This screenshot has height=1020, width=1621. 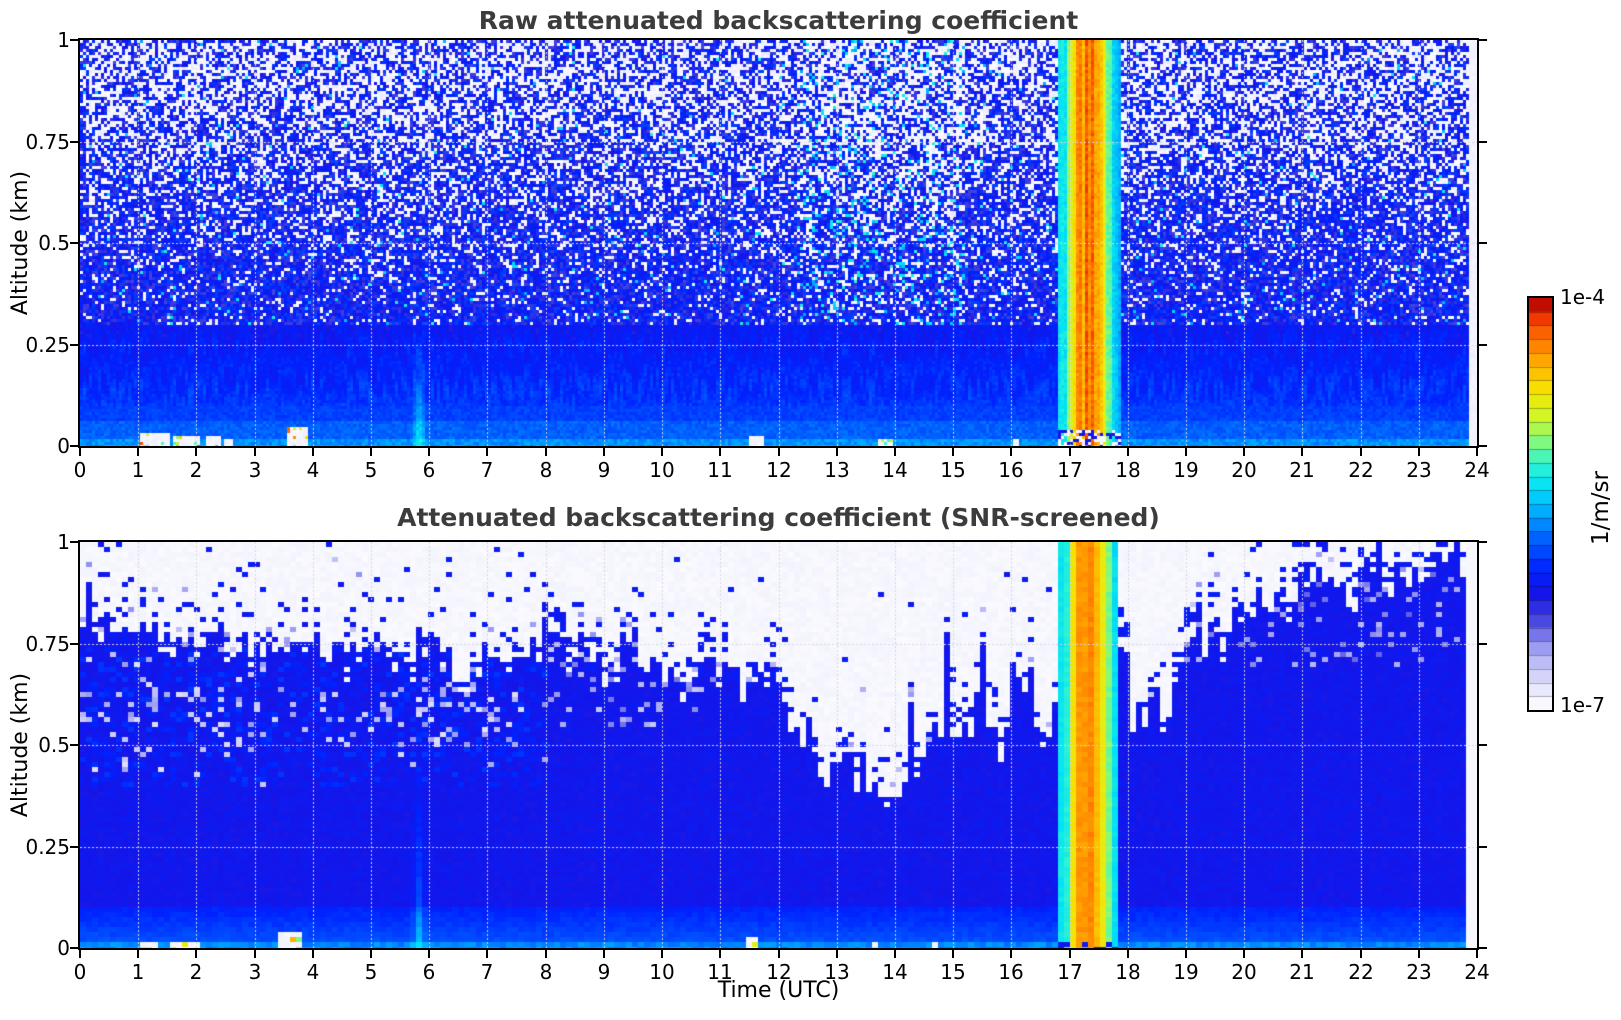 I want to click on x-tick-label: 15, so click(x=953, y=972).